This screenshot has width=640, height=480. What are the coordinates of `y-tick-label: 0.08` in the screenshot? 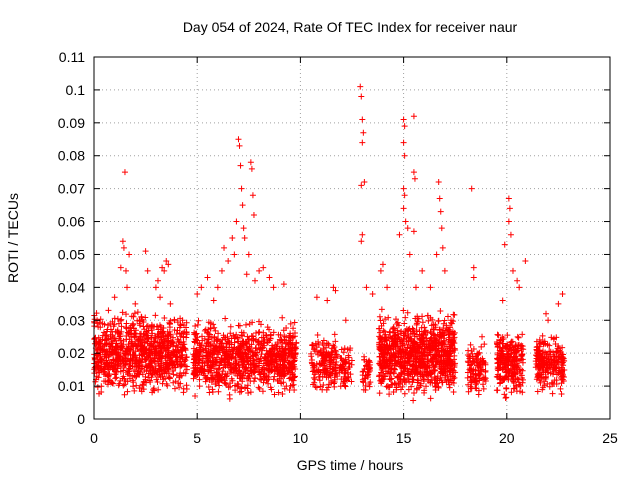 It's located at (71, 156).